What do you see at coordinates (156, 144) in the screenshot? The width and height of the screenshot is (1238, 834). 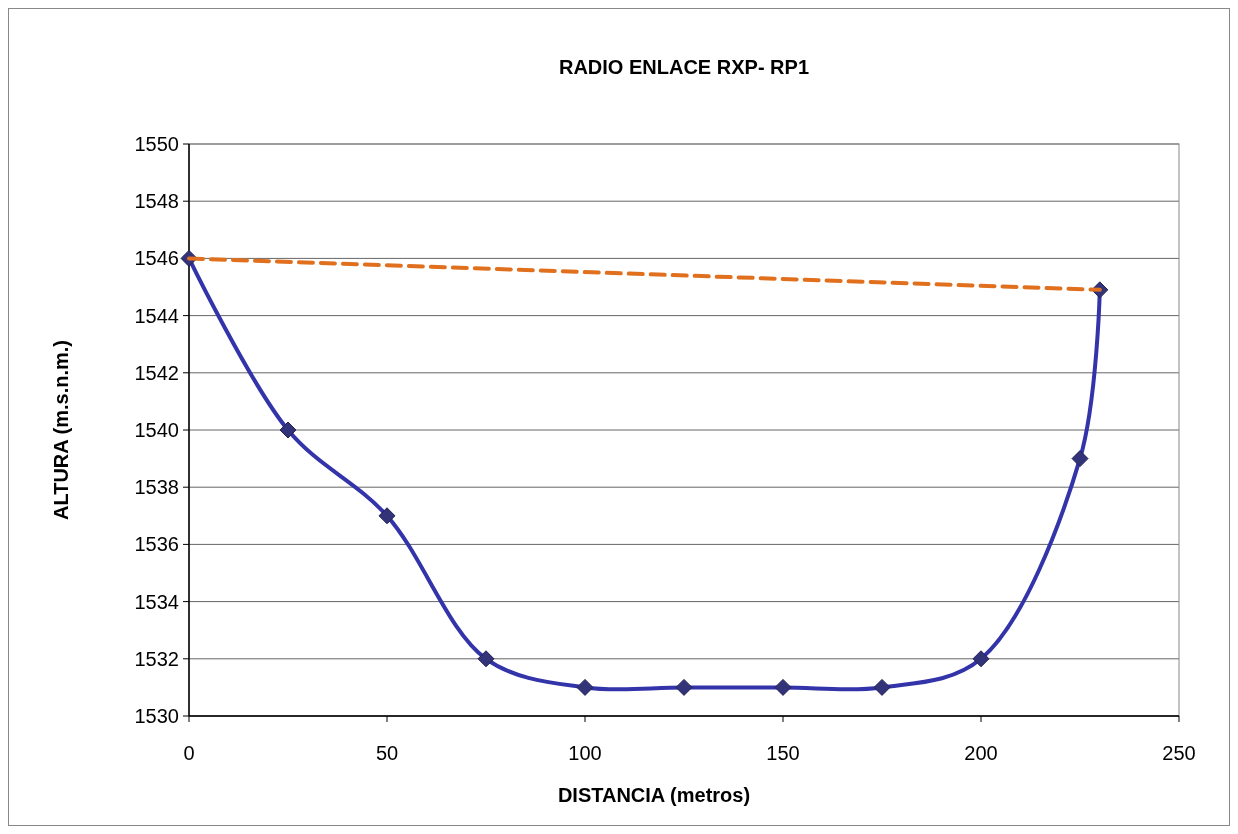 I see `y-tick-label: 1550` at bounding box center [156, 144].